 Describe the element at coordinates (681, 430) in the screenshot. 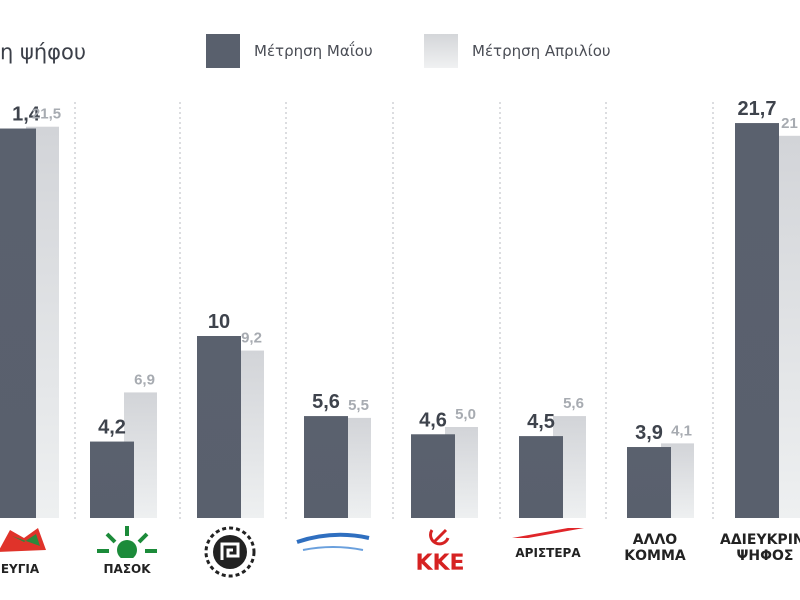

I see `value-label-april-6: 4,1` at that location.